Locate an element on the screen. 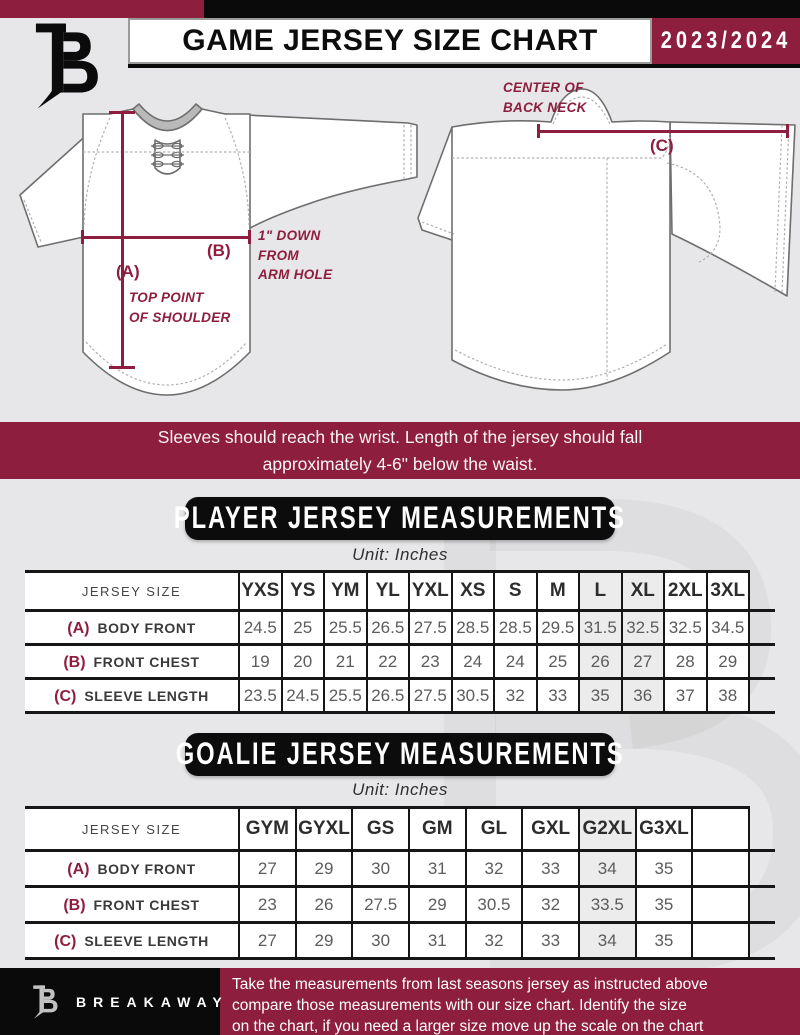  goalie-section-title: GOALIE JERSEY MEASUREMENTS is located at coordinates (400, 754).